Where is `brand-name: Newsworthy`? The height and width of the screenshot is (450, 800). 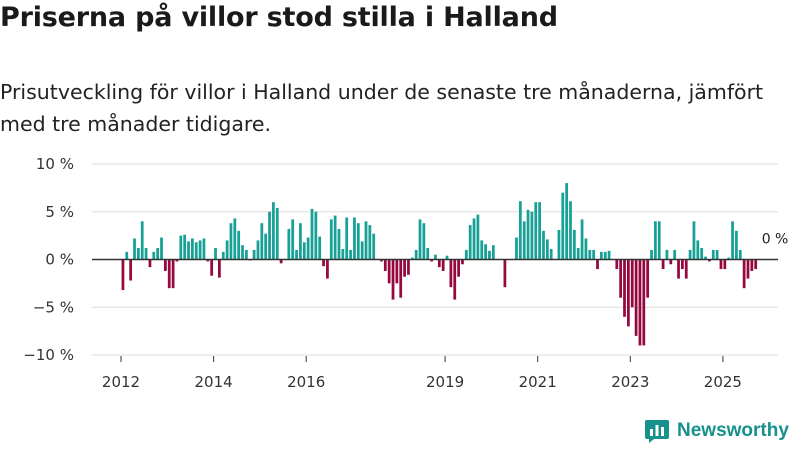
brand-name: Newsworthy is located at coordinates (733, 430).